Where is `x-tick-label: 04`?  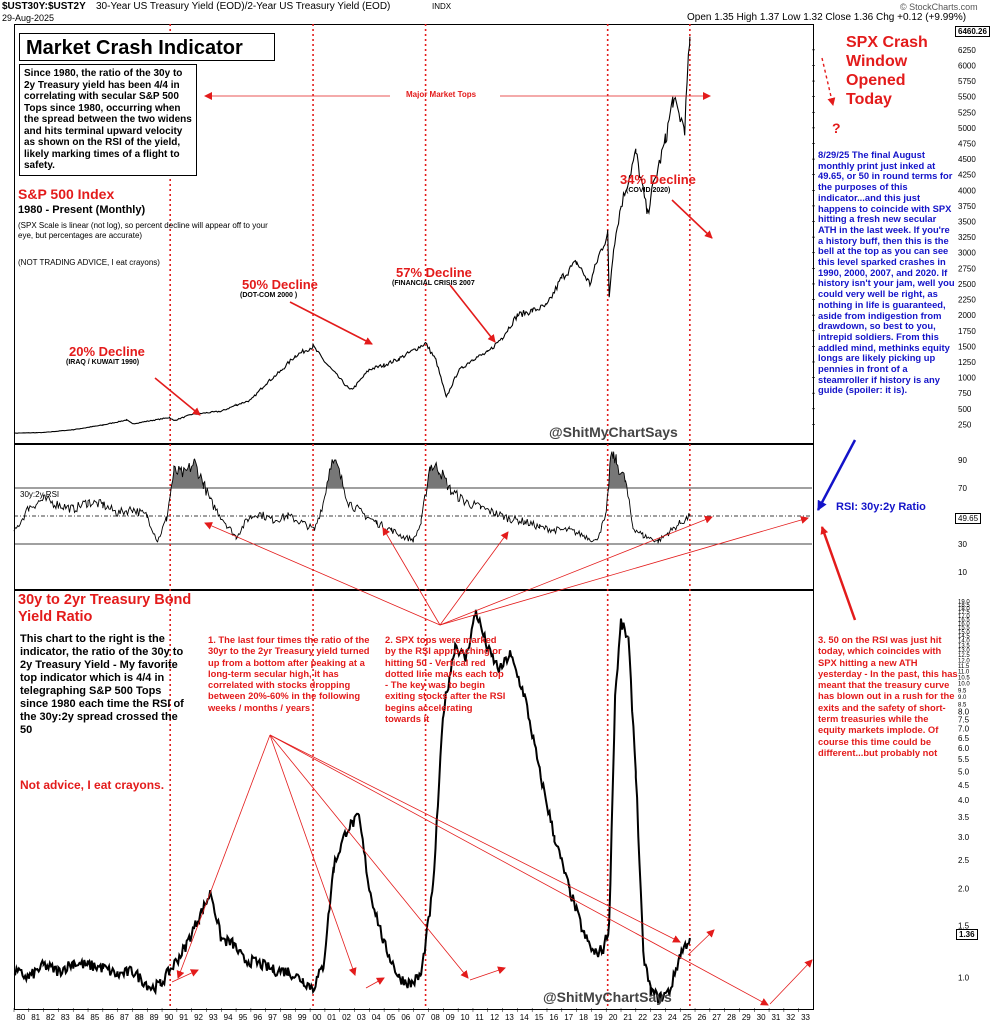
x-tick-label: 04 is located at coordinates (376, 1017).